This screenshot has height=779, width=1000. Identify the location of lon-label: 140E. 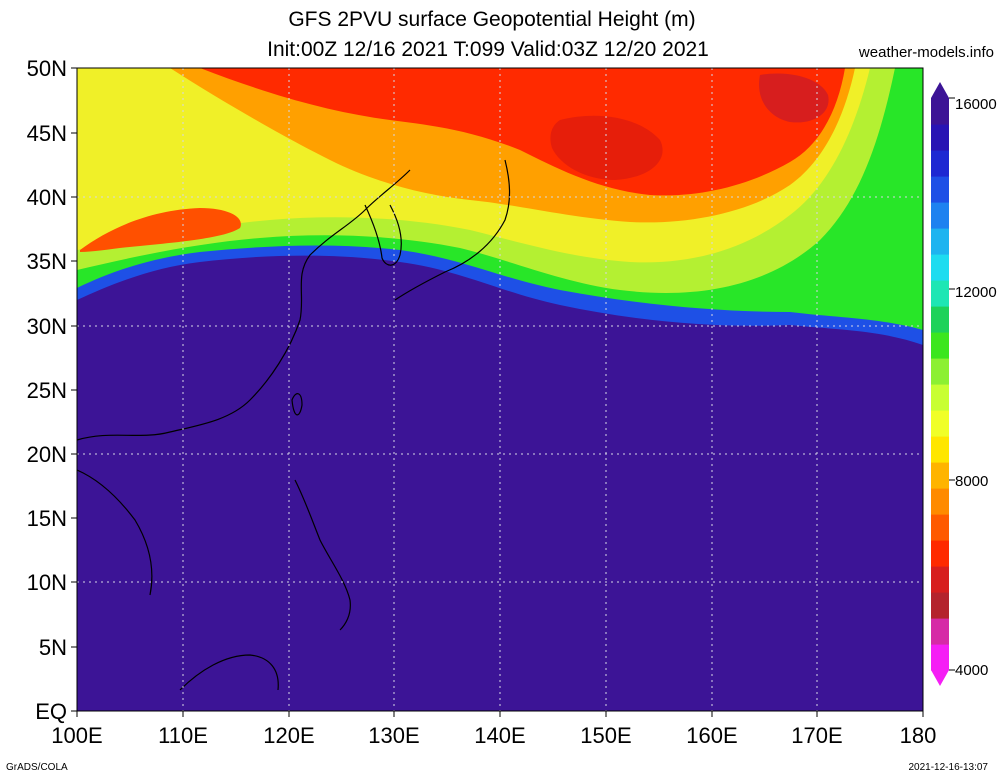
(499, 735).